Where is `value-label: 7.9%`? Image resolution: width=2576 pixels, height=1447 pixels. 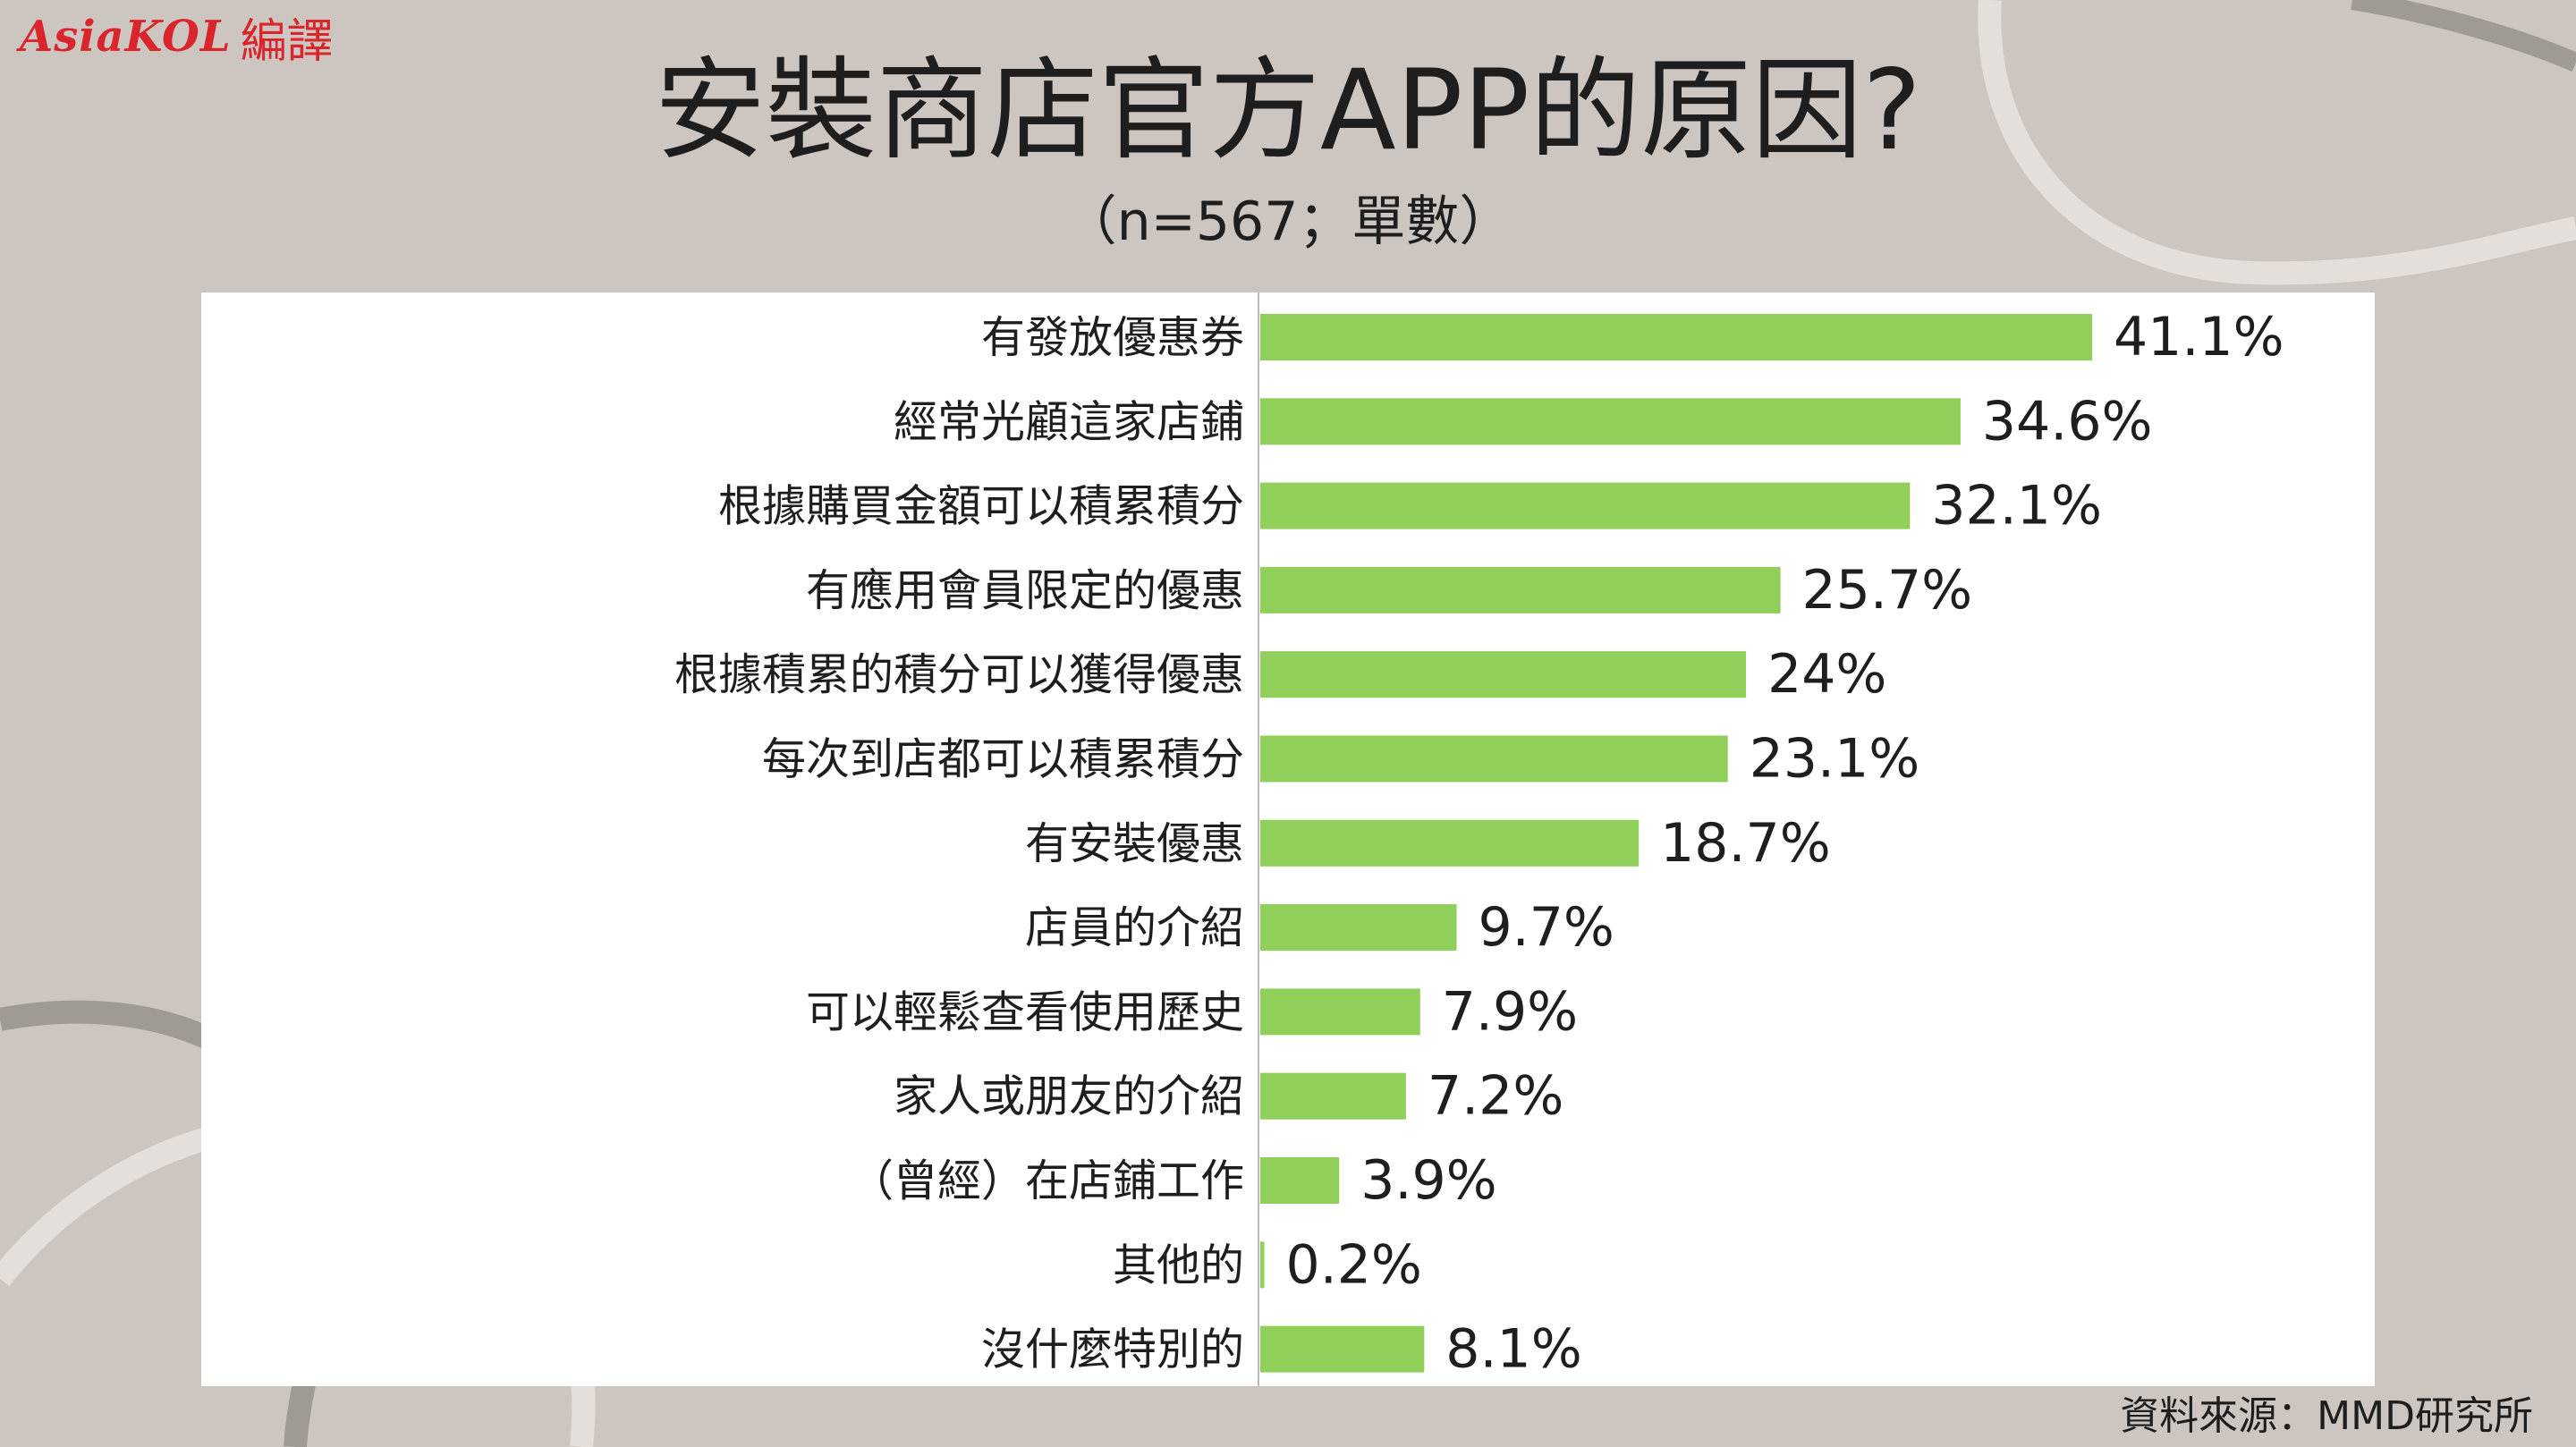 value-label: 7.9% is located at coordinates (1510, 1011).